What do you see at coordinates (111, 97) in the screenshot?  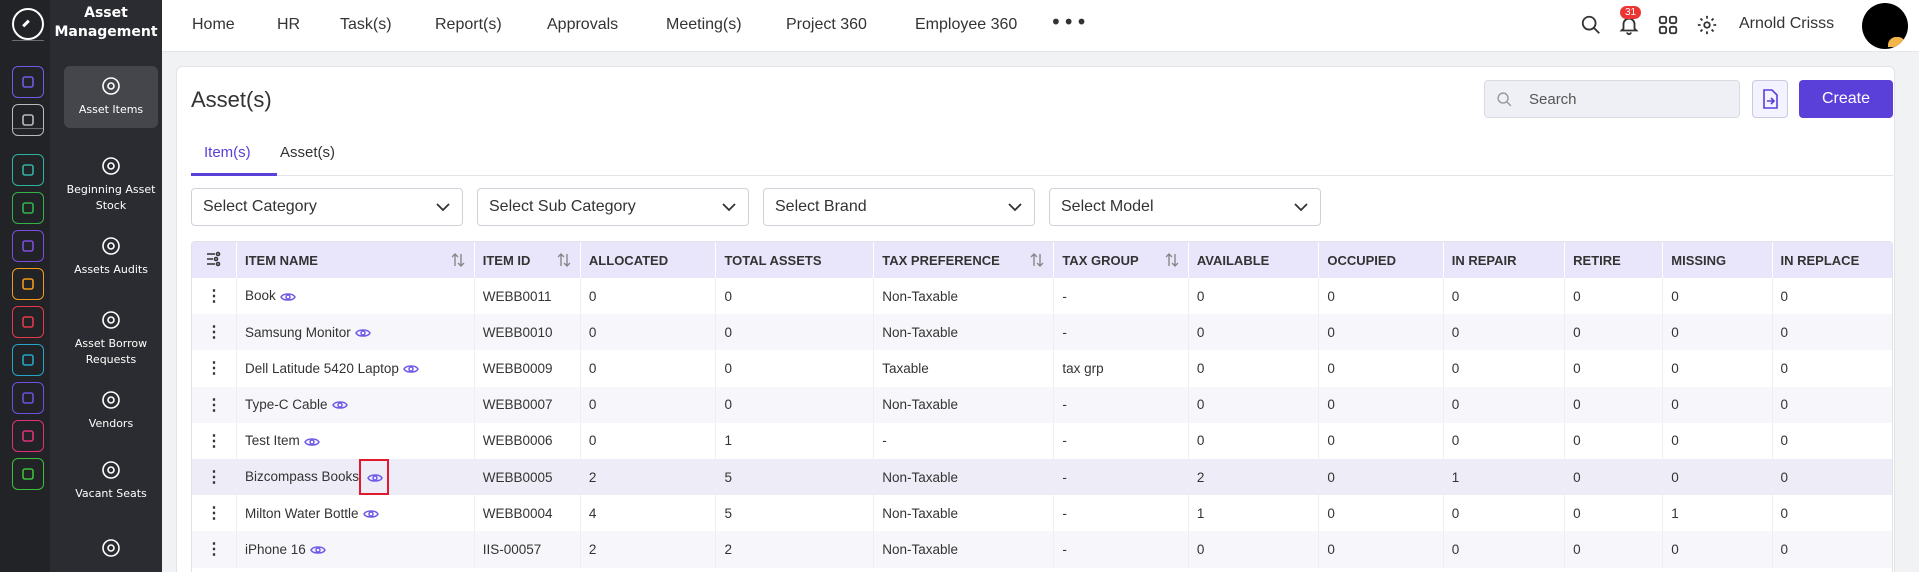 I see `sidebar-item-asset-items: Asset Items` at bounding box center [111, 97].